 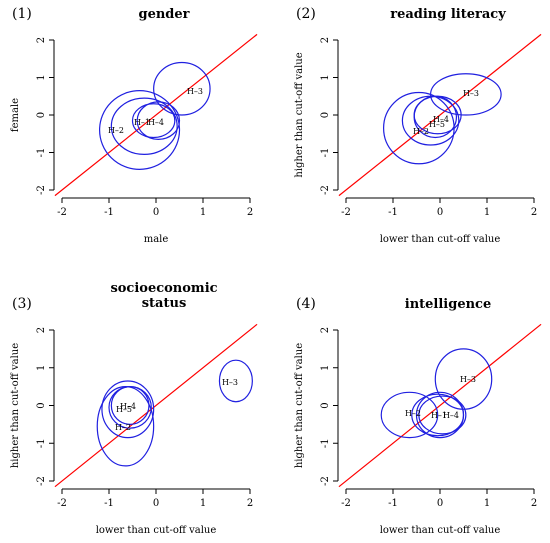 I want to click on chart-title: status, so click(x=164, y=303).